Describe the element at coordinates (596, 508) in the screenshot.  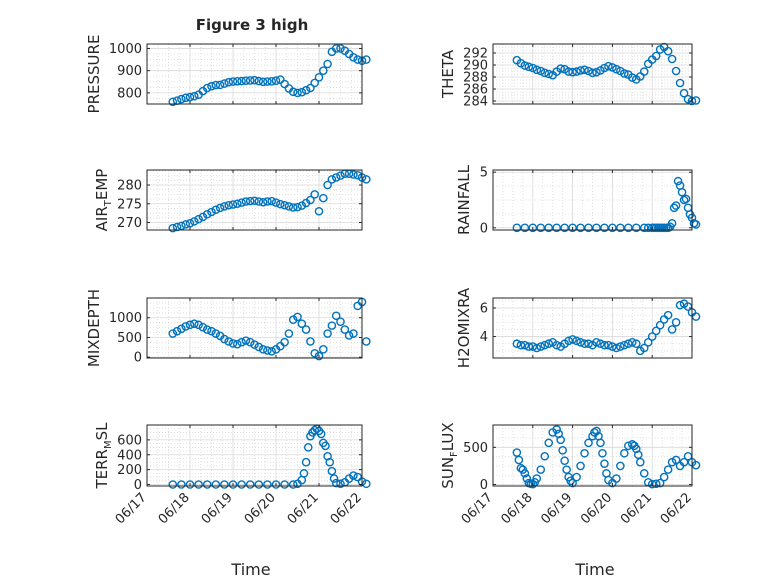
I see `x-tick-label: 06/20` at that location.